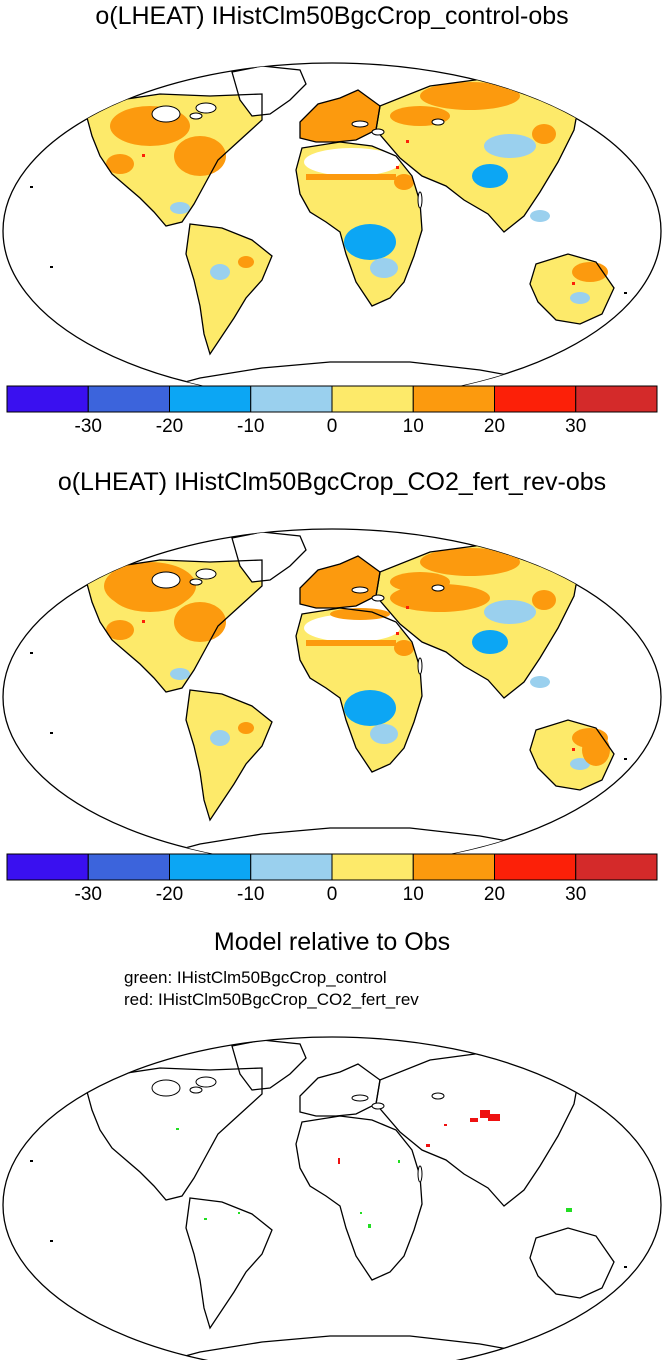 Image resolution: width=664 pixels, height=1360 pixels. Describe the element at coordinates (494, 893) in the screenshot. I see `colorbar-tick-label: 20` at that location.